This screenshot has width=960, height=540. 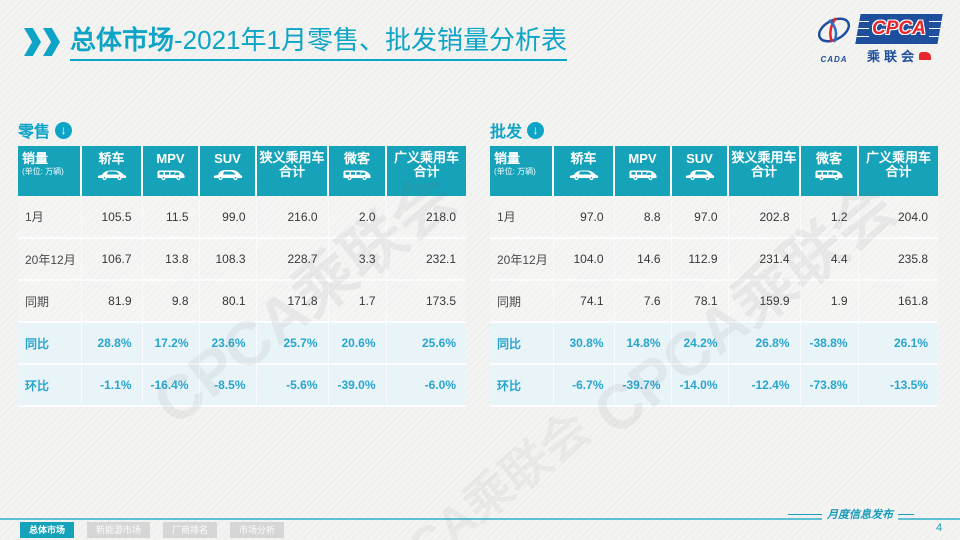 I want to click on value-cell: 25.7%, so click(x=292, y=343).